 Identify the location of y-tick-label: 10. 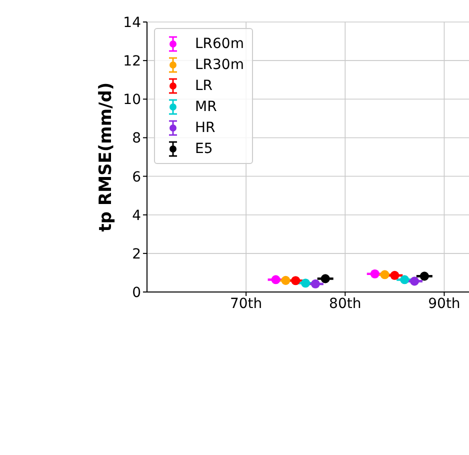
(132, 100).